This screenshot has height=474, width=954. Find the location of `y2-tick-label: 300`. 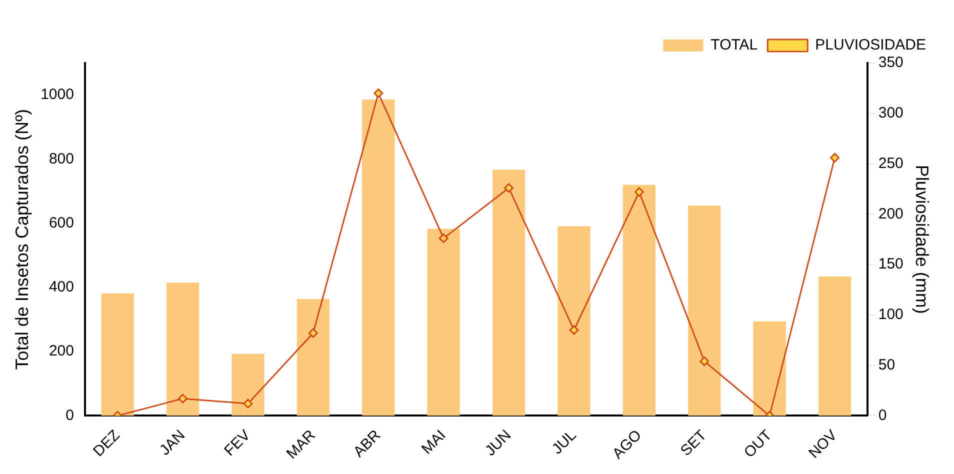

y2-tick-label: 300 is located at coordinates (891, 113).